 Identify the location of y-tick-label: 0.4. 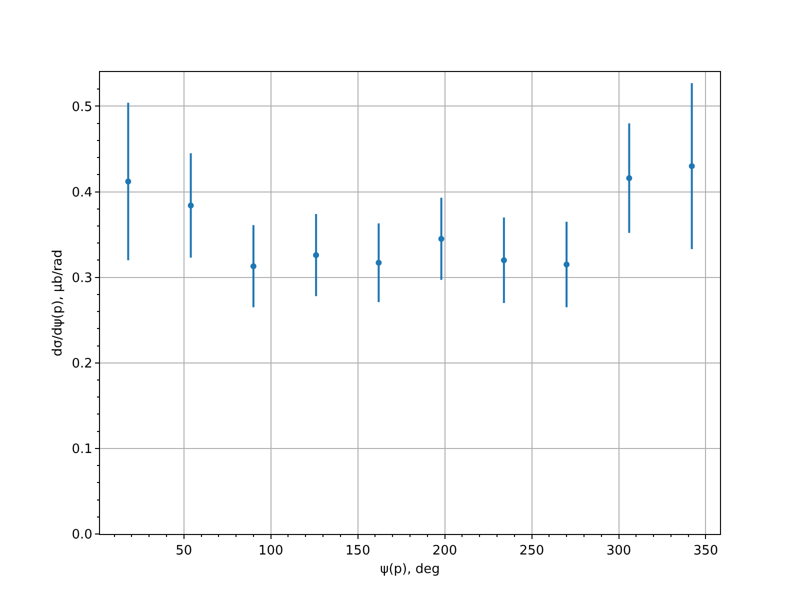
(82, 192).